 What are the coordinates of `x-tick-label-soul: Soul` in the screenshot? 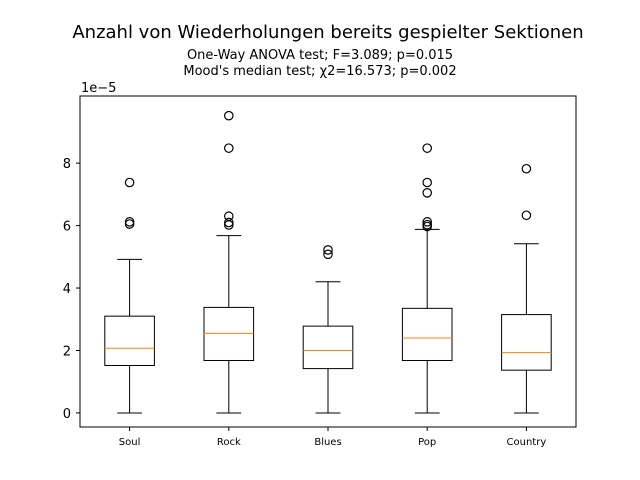 It's located at (130, 442).